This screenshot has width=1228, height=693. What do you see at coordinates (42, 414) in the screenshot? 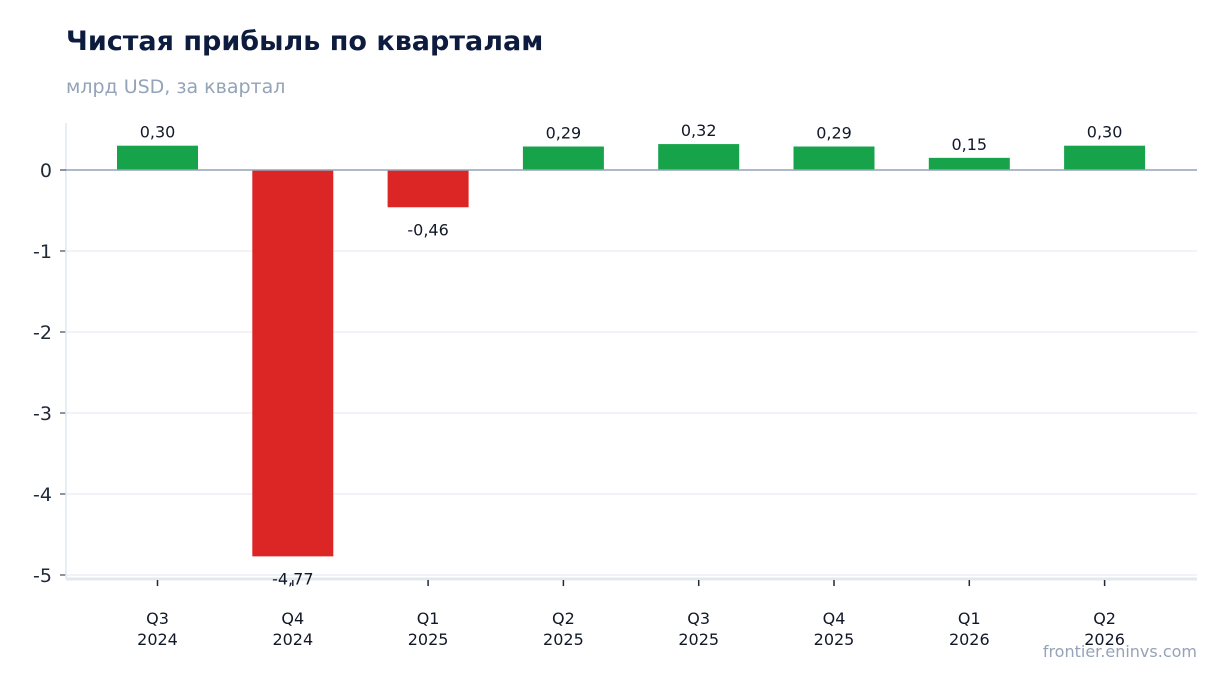
I see `y-tick-label: -3` at bounding box center [42, 414].